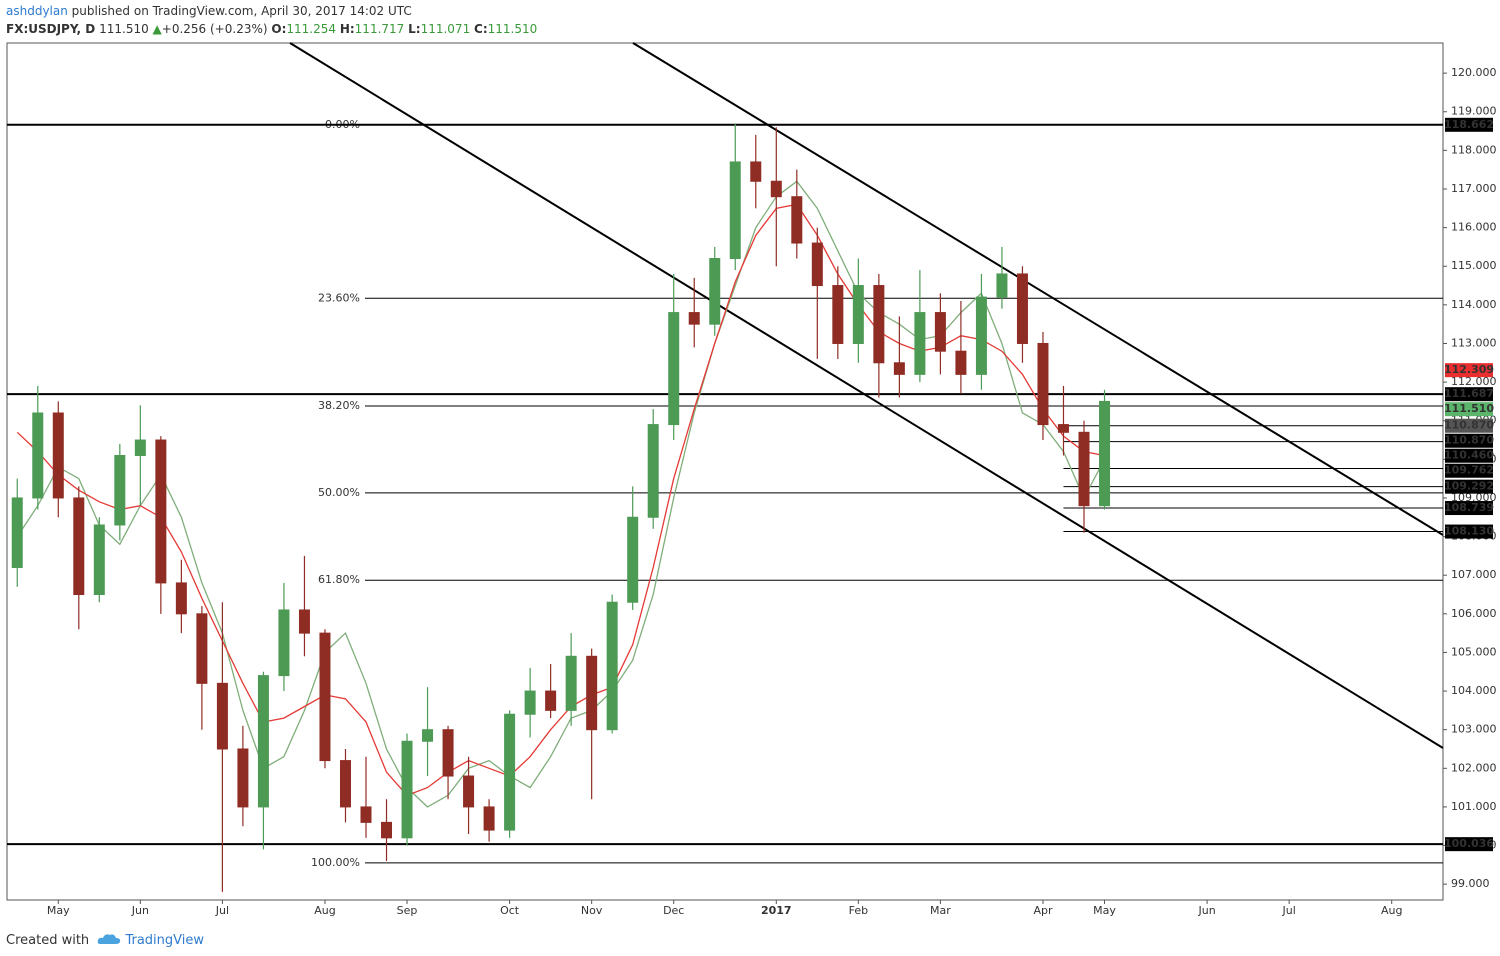 The image size is (1500, 956). Describe the element at coordinates (279, 29) in the screenshot. I see `o-label: O:` at that location.